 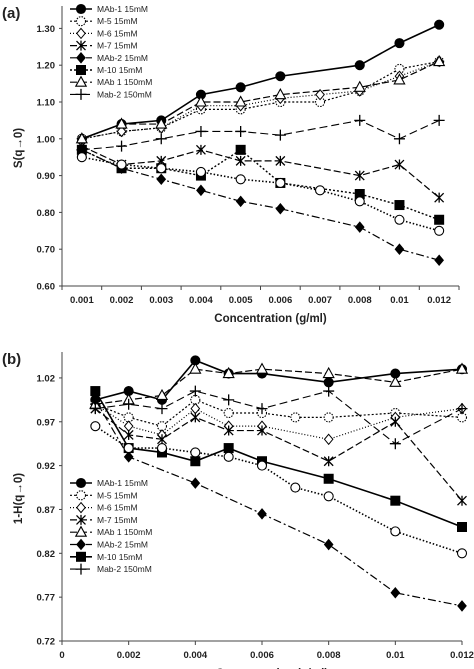 What do you see at coordinates (262, 655) in the screenshot?
I see `x-tick-label: 0.006` at bounding box center [262, 655].